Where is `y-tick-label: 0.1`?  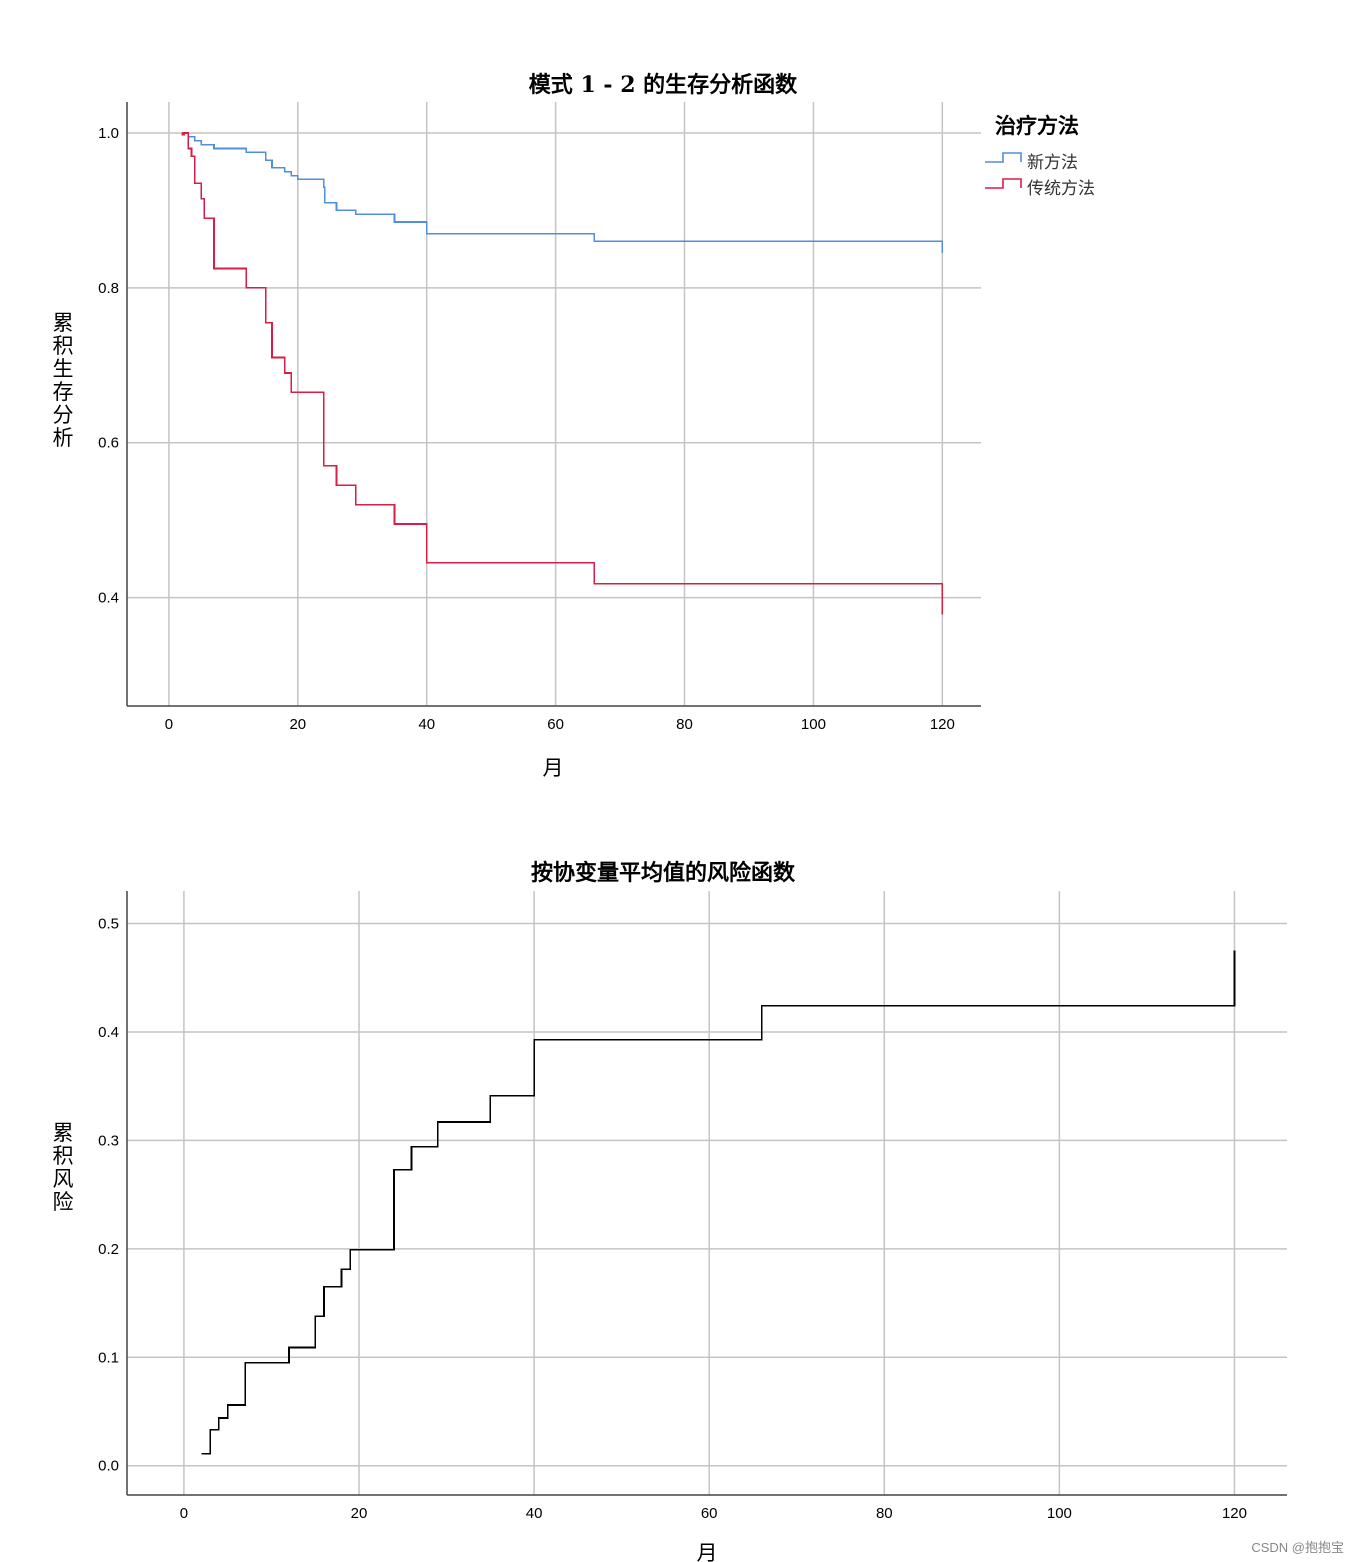
y-tick-label: 0.1 is located at coordinates (108, 1357).